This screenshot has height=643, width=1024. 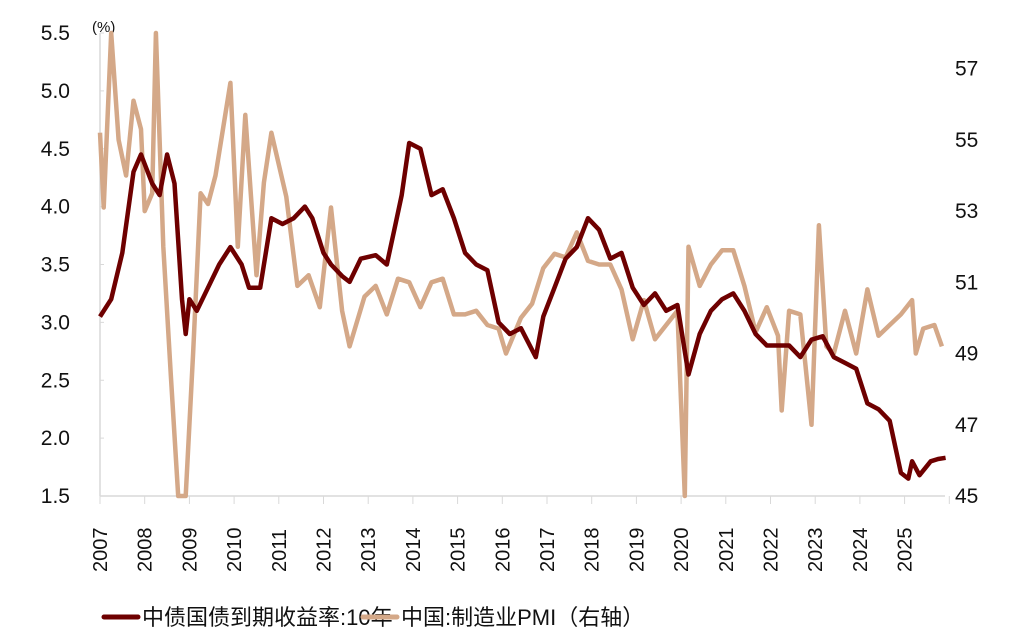 What do you see at coordinates (637, 550) in the screenshot?
I see `x-tick-label: 2019` at bounding box center [637, 550].